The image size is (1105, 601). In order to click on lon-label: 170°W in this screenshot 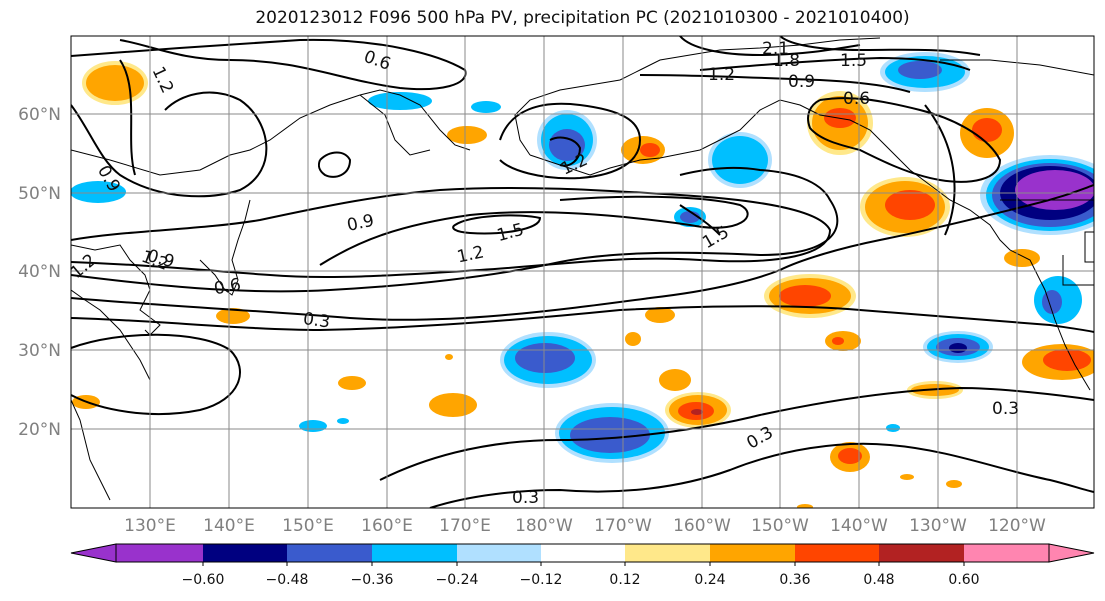, I will do `click(623, 526)`.